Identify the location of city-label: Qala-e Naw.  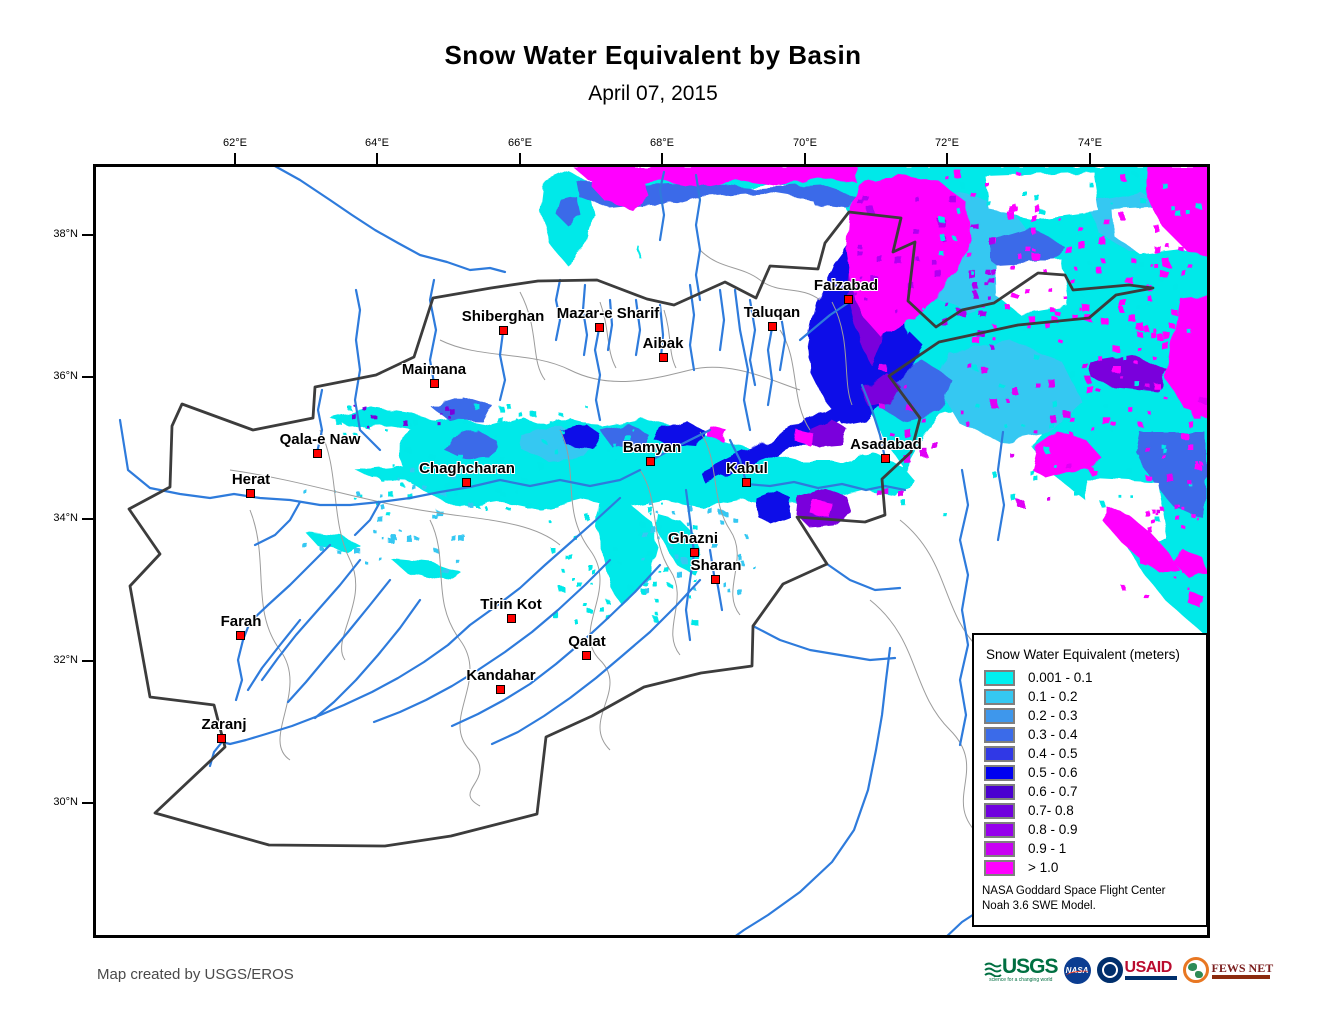
(320, 439).